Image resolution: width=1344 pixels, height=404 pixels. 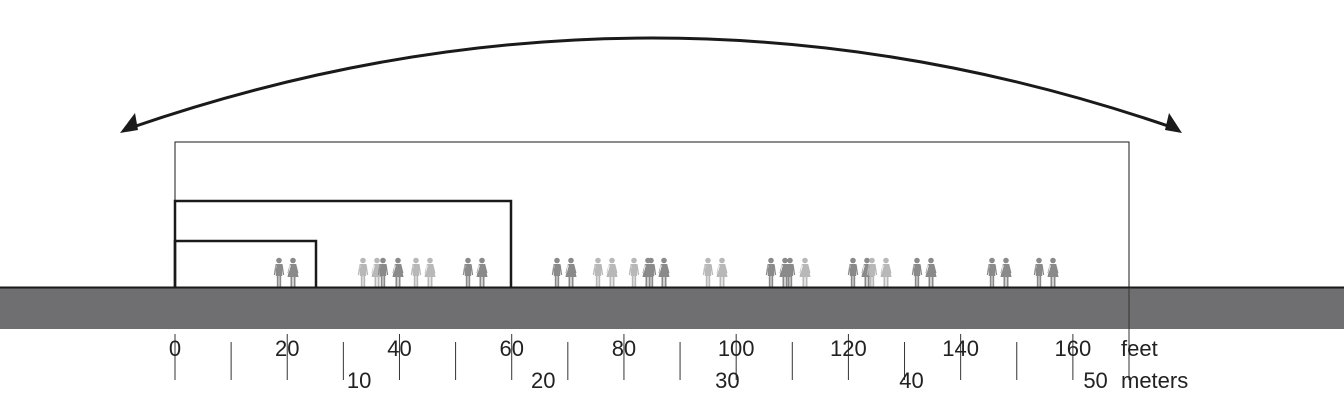 What do you see at coordinates (1173, 123) in the screenshot?
I see `arrow-head-right-icon` at bounding box center [1173, 123].